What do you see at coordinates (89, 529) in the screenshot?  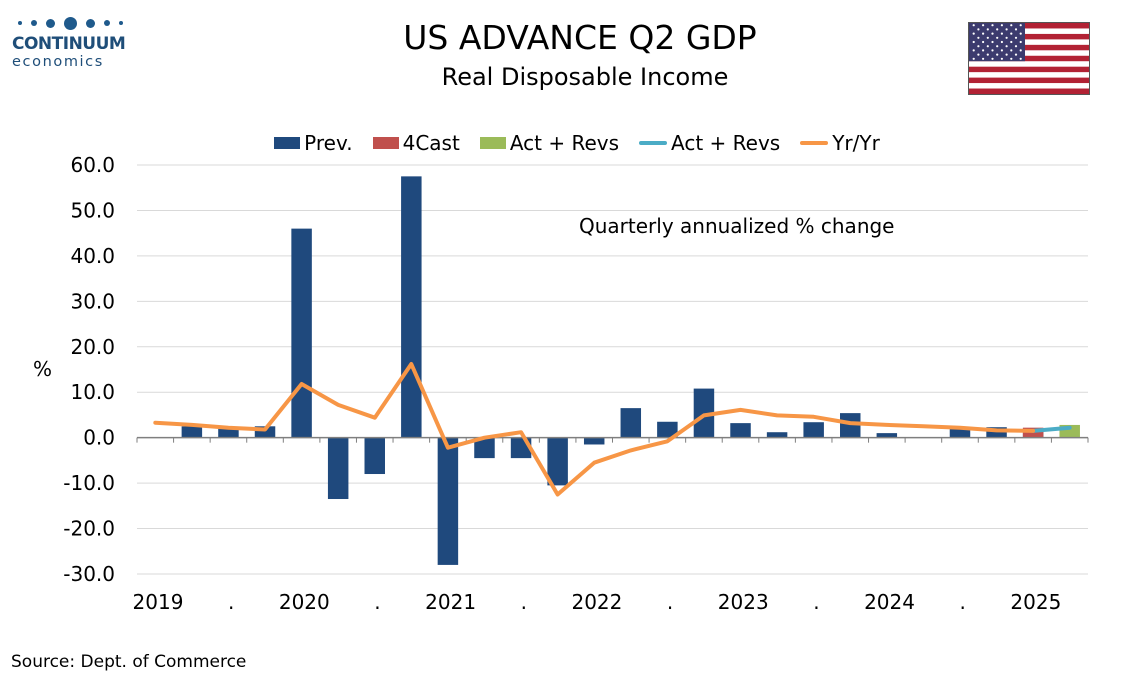 I see `y-tick-label: -20.0` at bounding box center [89, 529].